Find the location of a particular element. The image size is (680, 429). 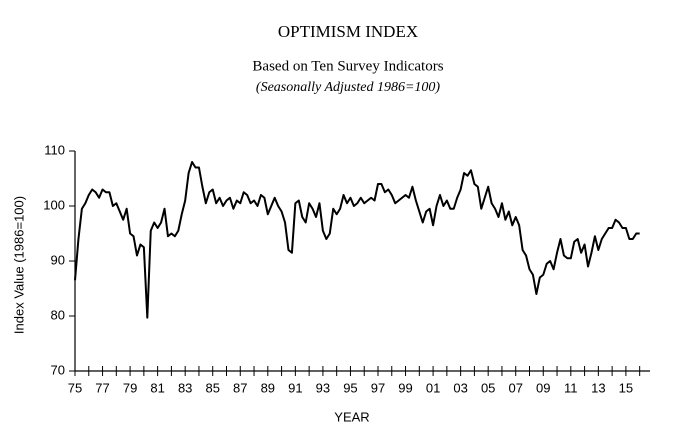

y-tick-label: 70 is located at coordinates (58, 369).